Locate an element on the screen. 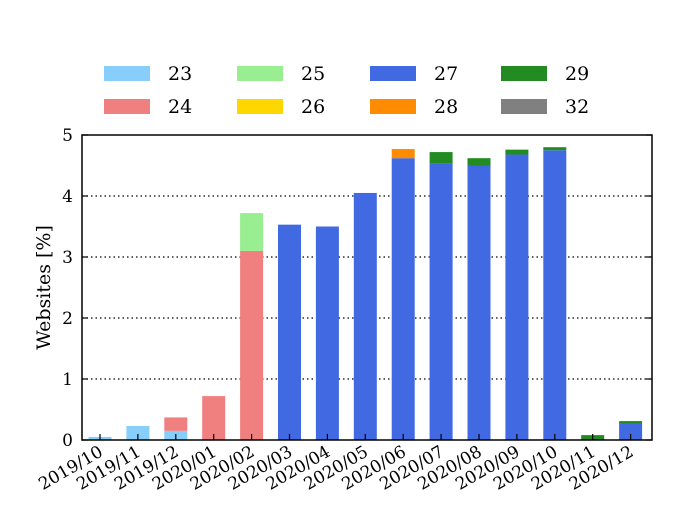 The height and width of the screenshot is (527, 676). y-tick-label-5: 5 is located at coordinates (67, 136).